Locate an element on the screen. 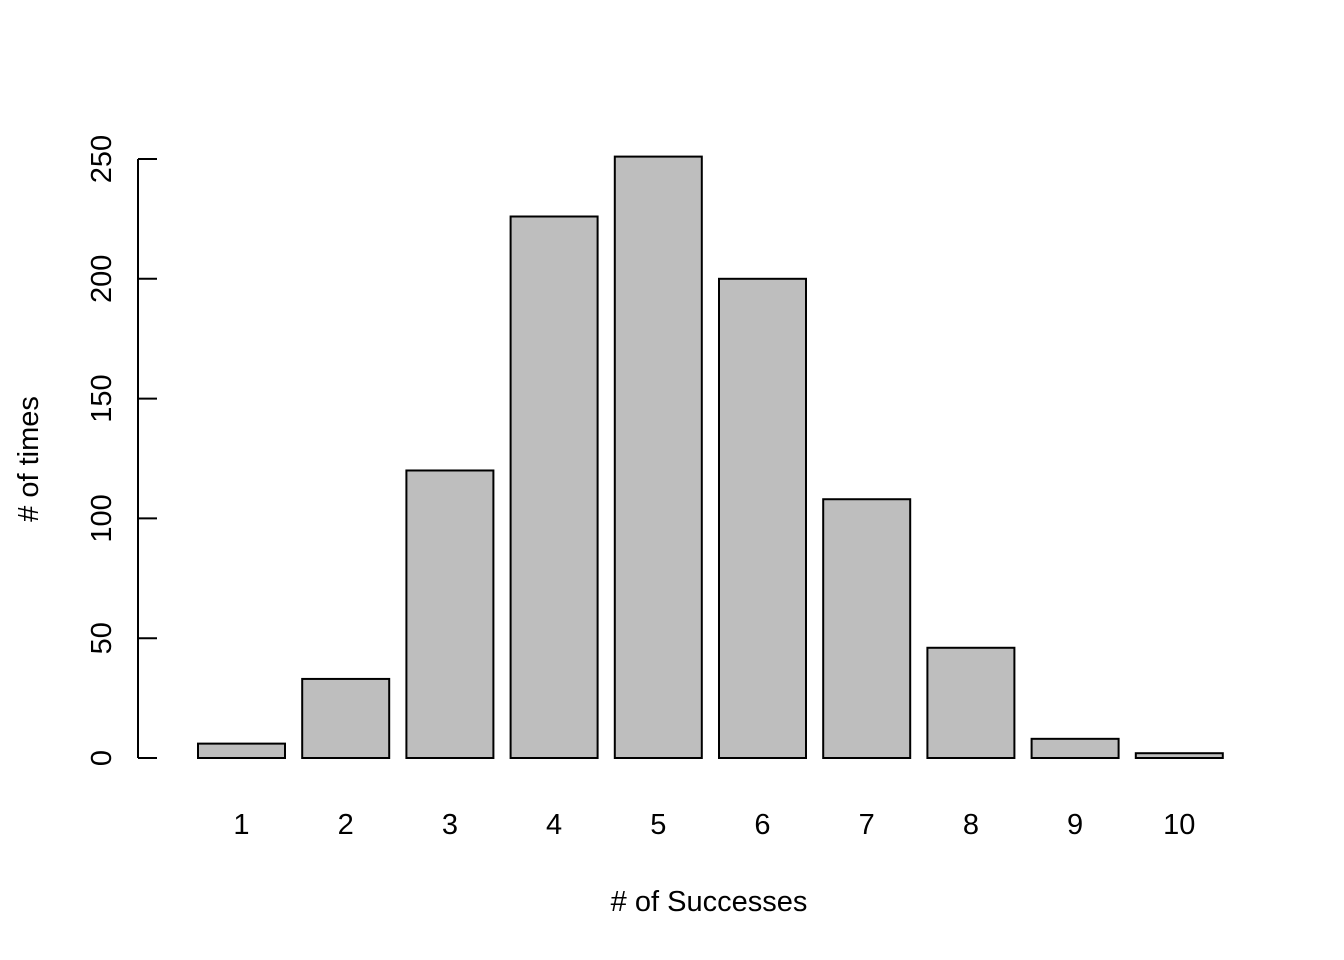 The height and width of the screenshot is (960, 1344). x-tick-label: 3 is located at coordinates (450, 825).